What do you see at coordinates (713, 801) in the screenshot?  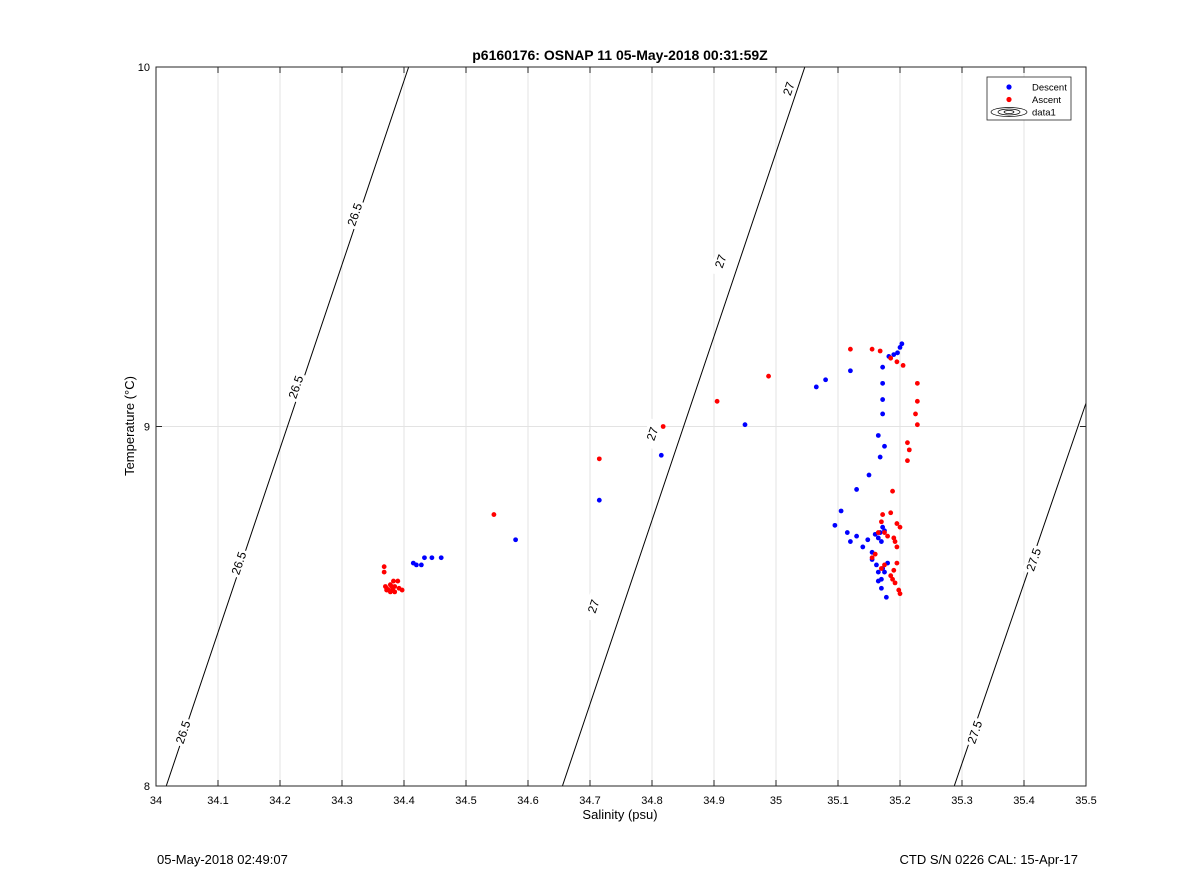 I see `x-tick-label: 34.9` at bounding box center [713, 801].